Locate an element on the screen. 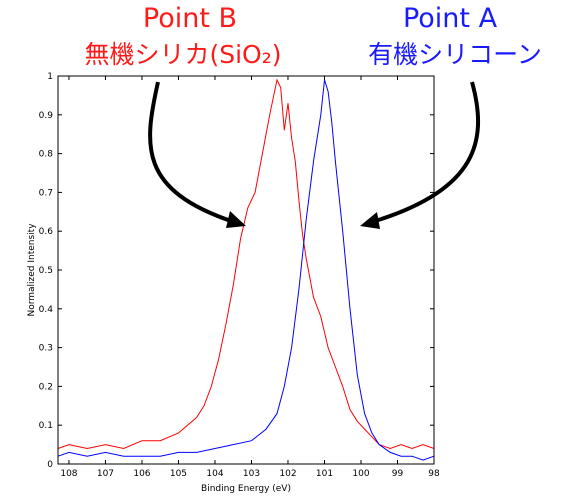  point-a-arrow is located at coordinates (425, 152).